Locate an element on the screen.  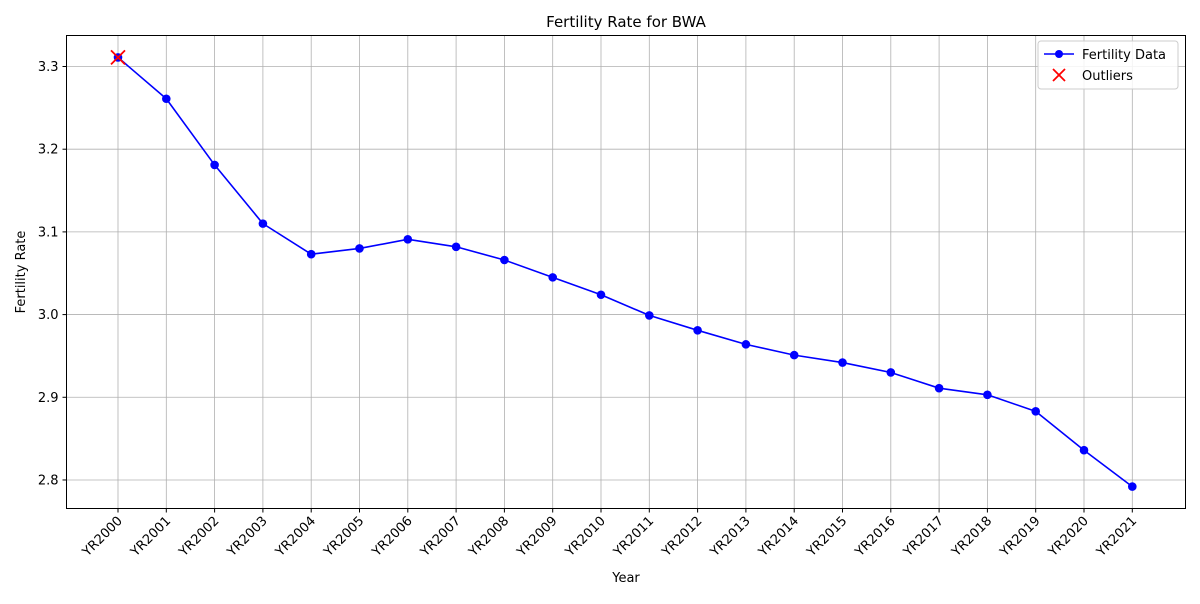
legend: Fertility Data Outliers is located at coordinates (1108, 65).